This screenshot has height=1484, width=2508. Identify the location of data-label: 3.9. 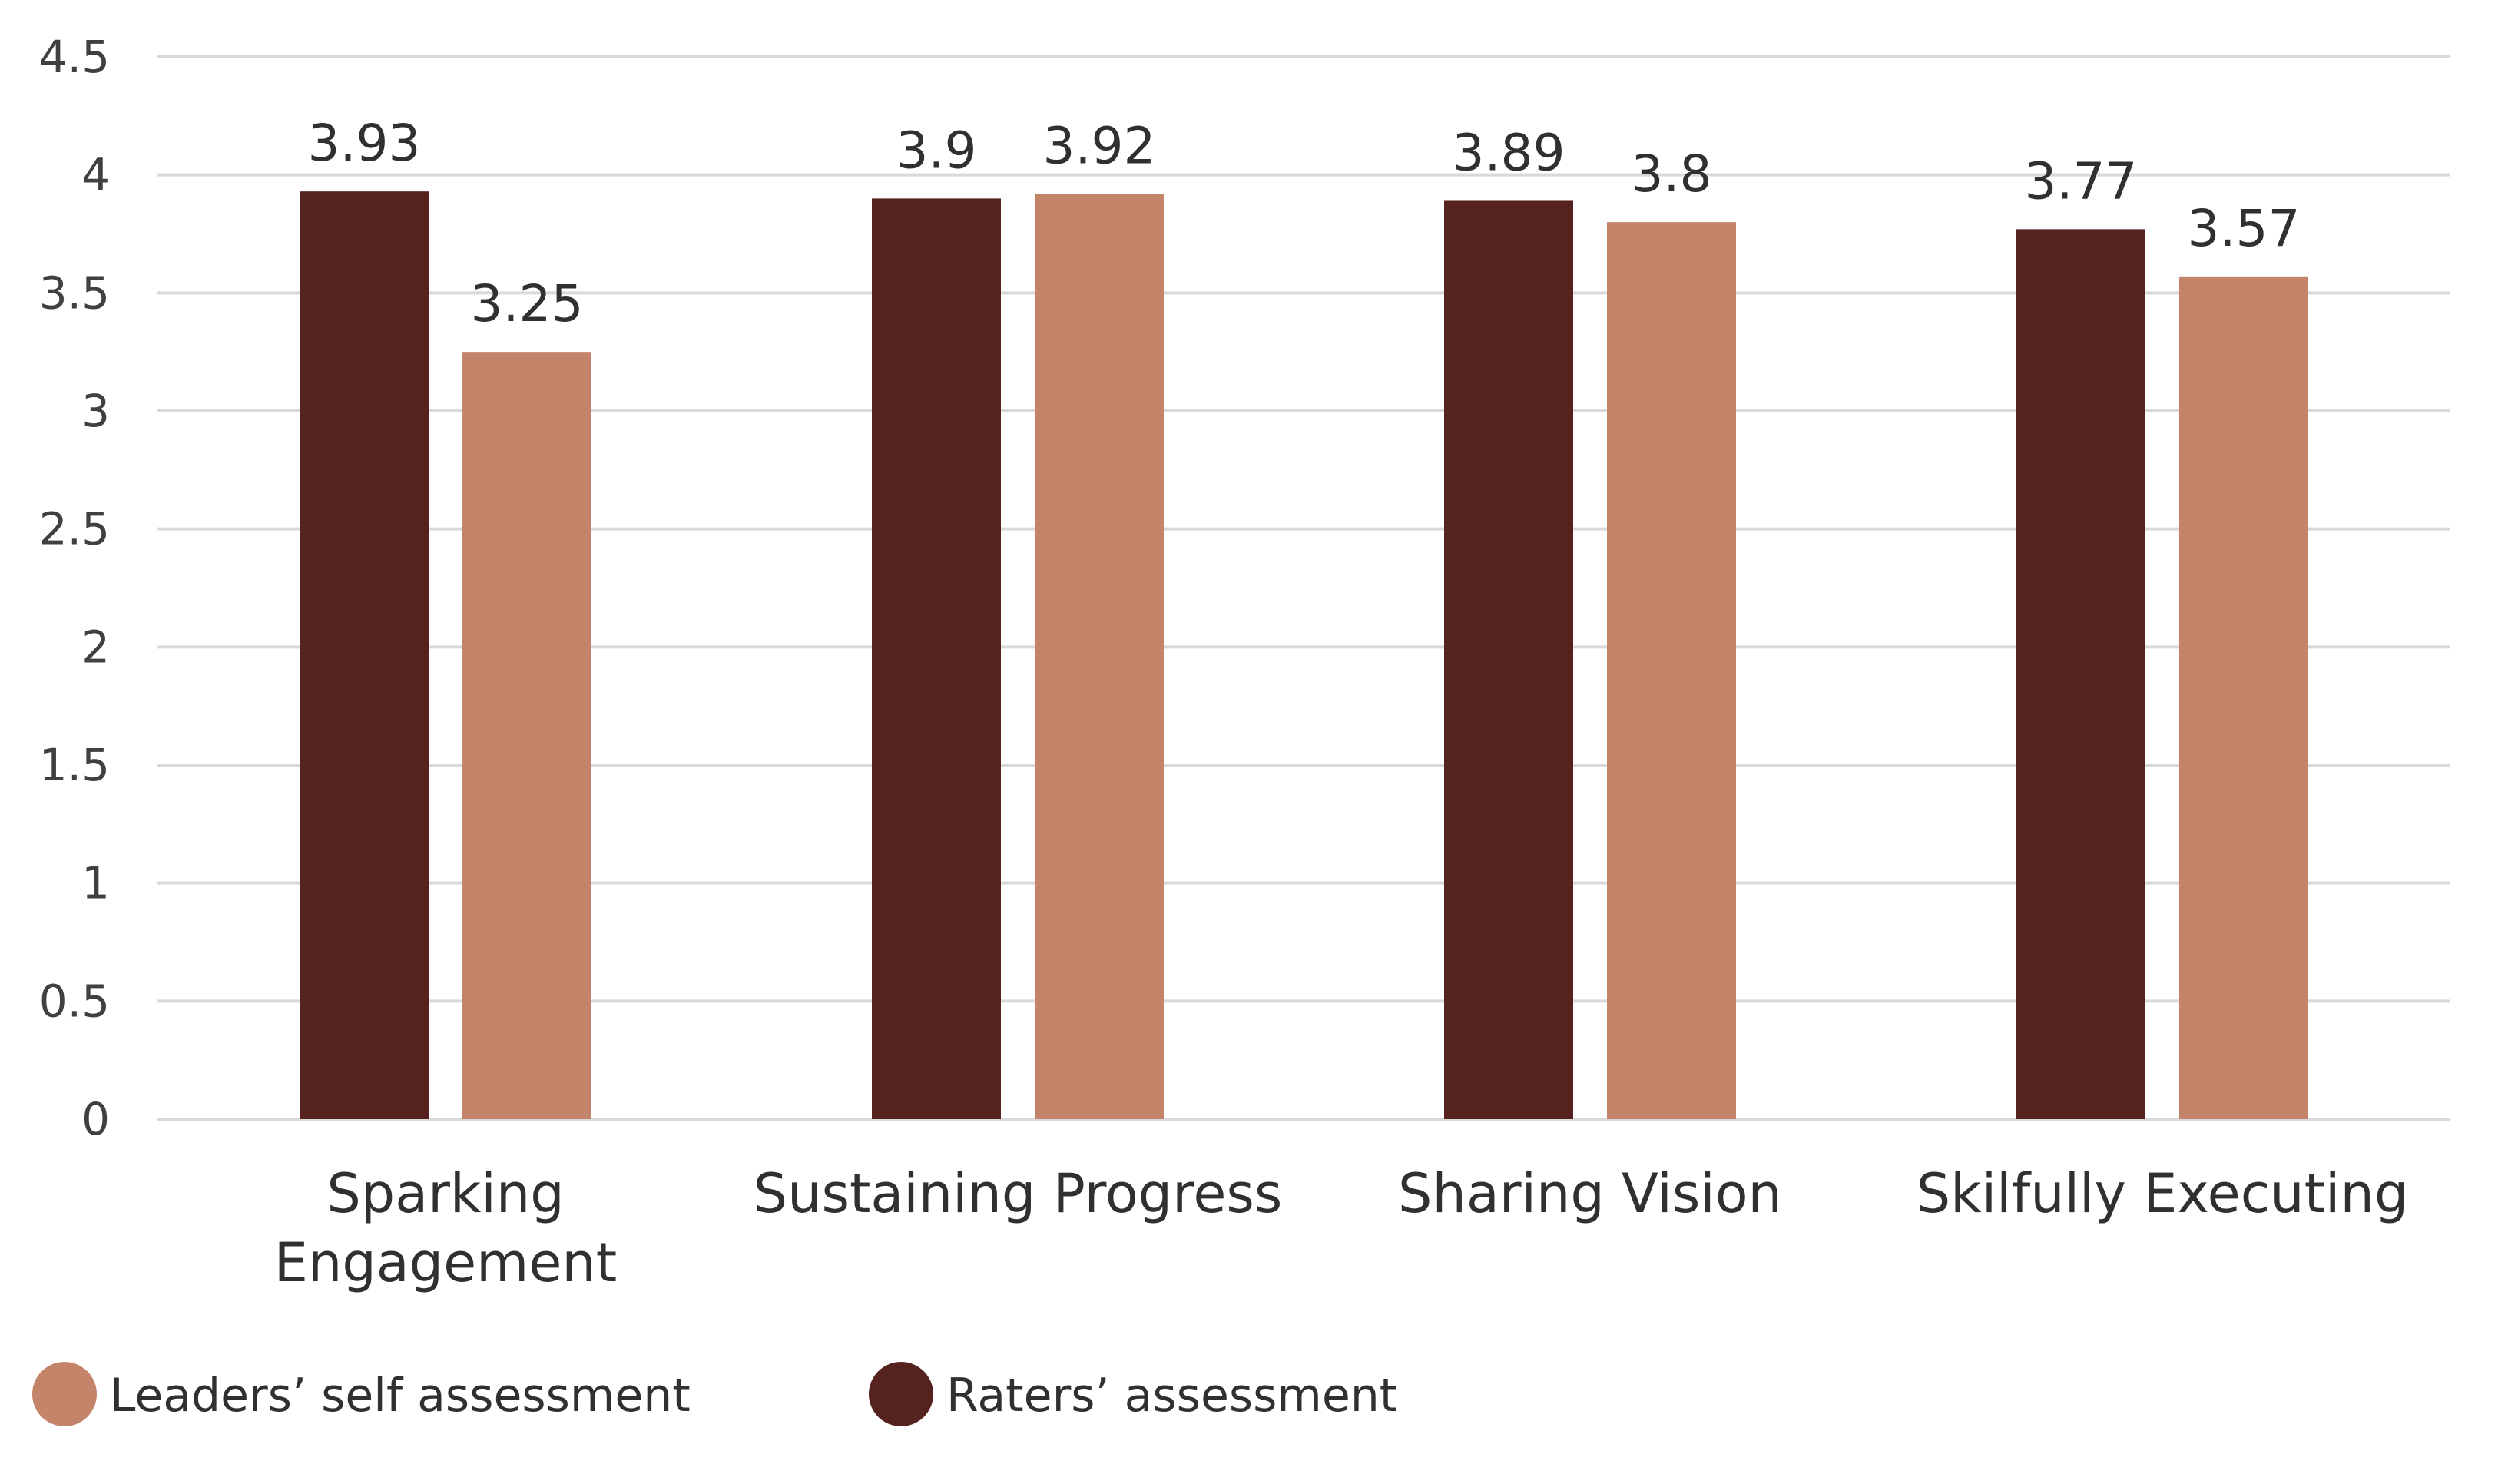
(936, 150).